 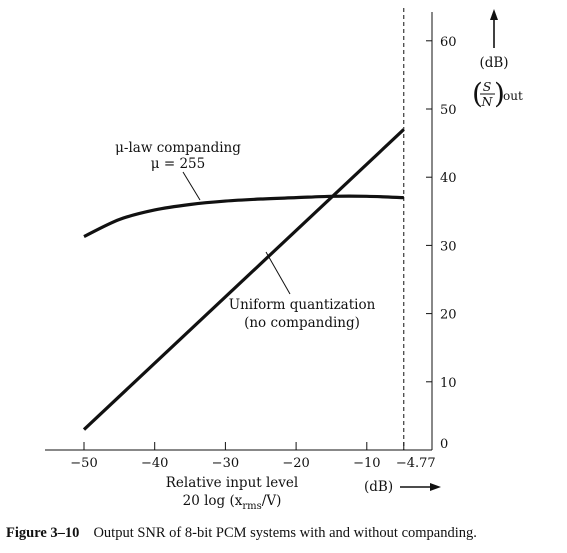 I want to click on y-tick-label-2: 20, so click(x=448, y=315).